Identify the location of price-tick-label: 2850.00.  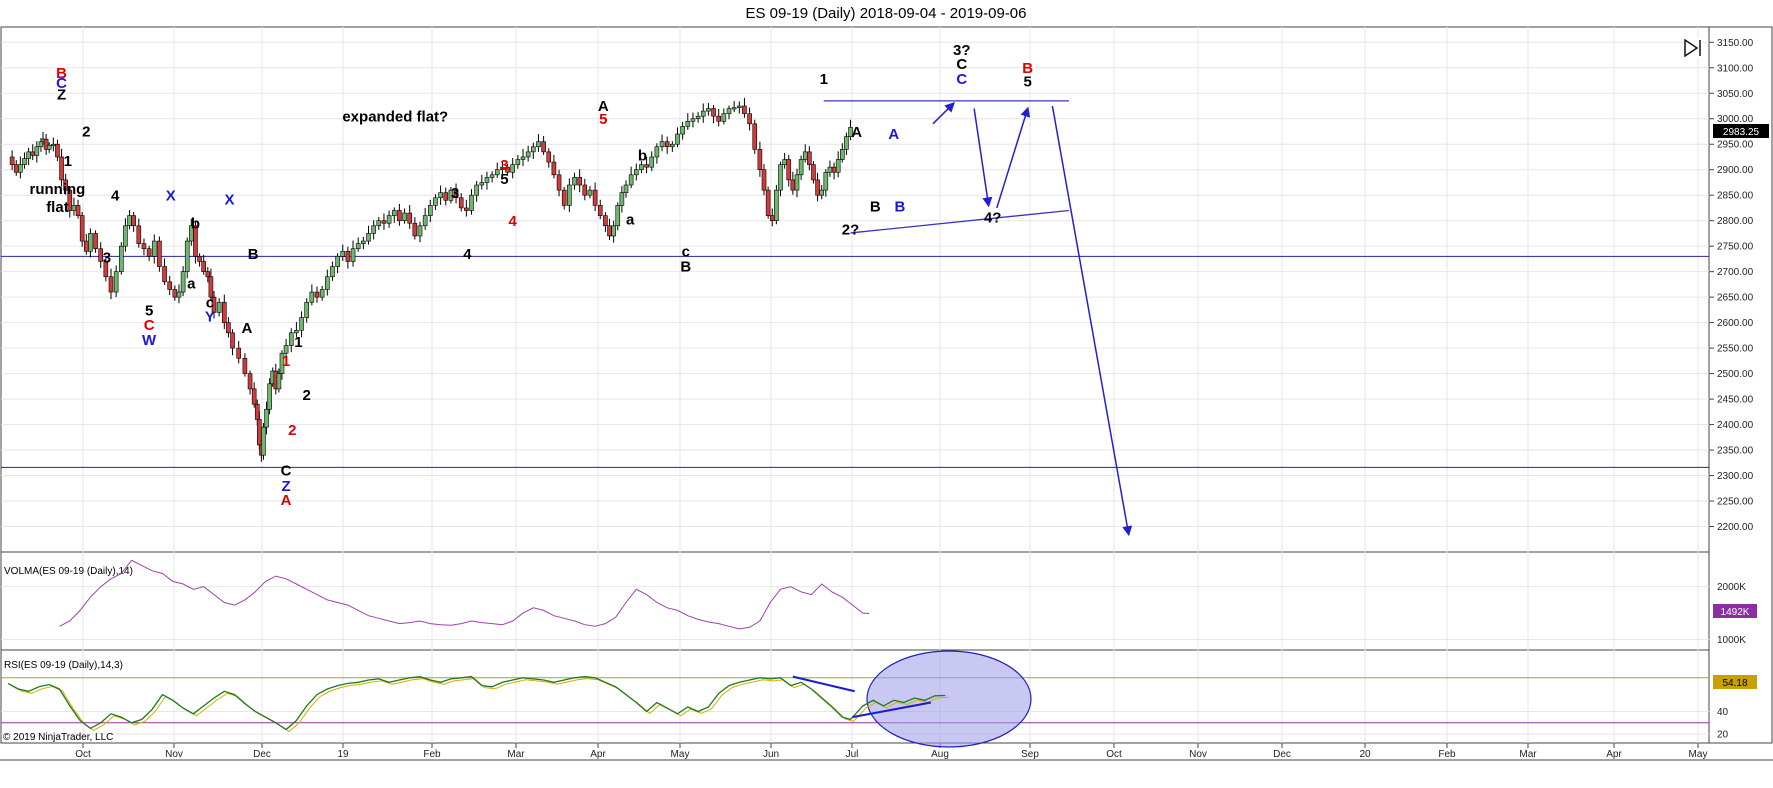
(1735, 196).